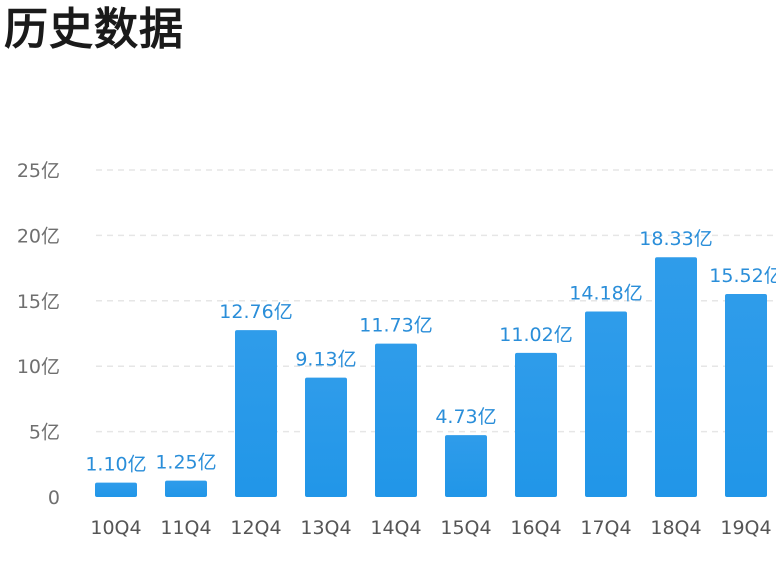 This screenshot has height=576, width=776. Describe the element at coordinates (535, 528) in the screenshot. I see `x-tick-label: 16Q4` at that location.